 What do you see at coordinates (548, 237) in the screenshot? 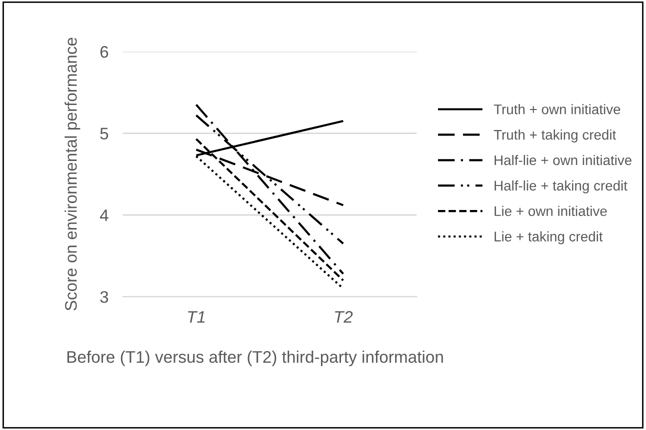
I see `legend-label: Lie + taking credit` at bounding box center [548, 237].